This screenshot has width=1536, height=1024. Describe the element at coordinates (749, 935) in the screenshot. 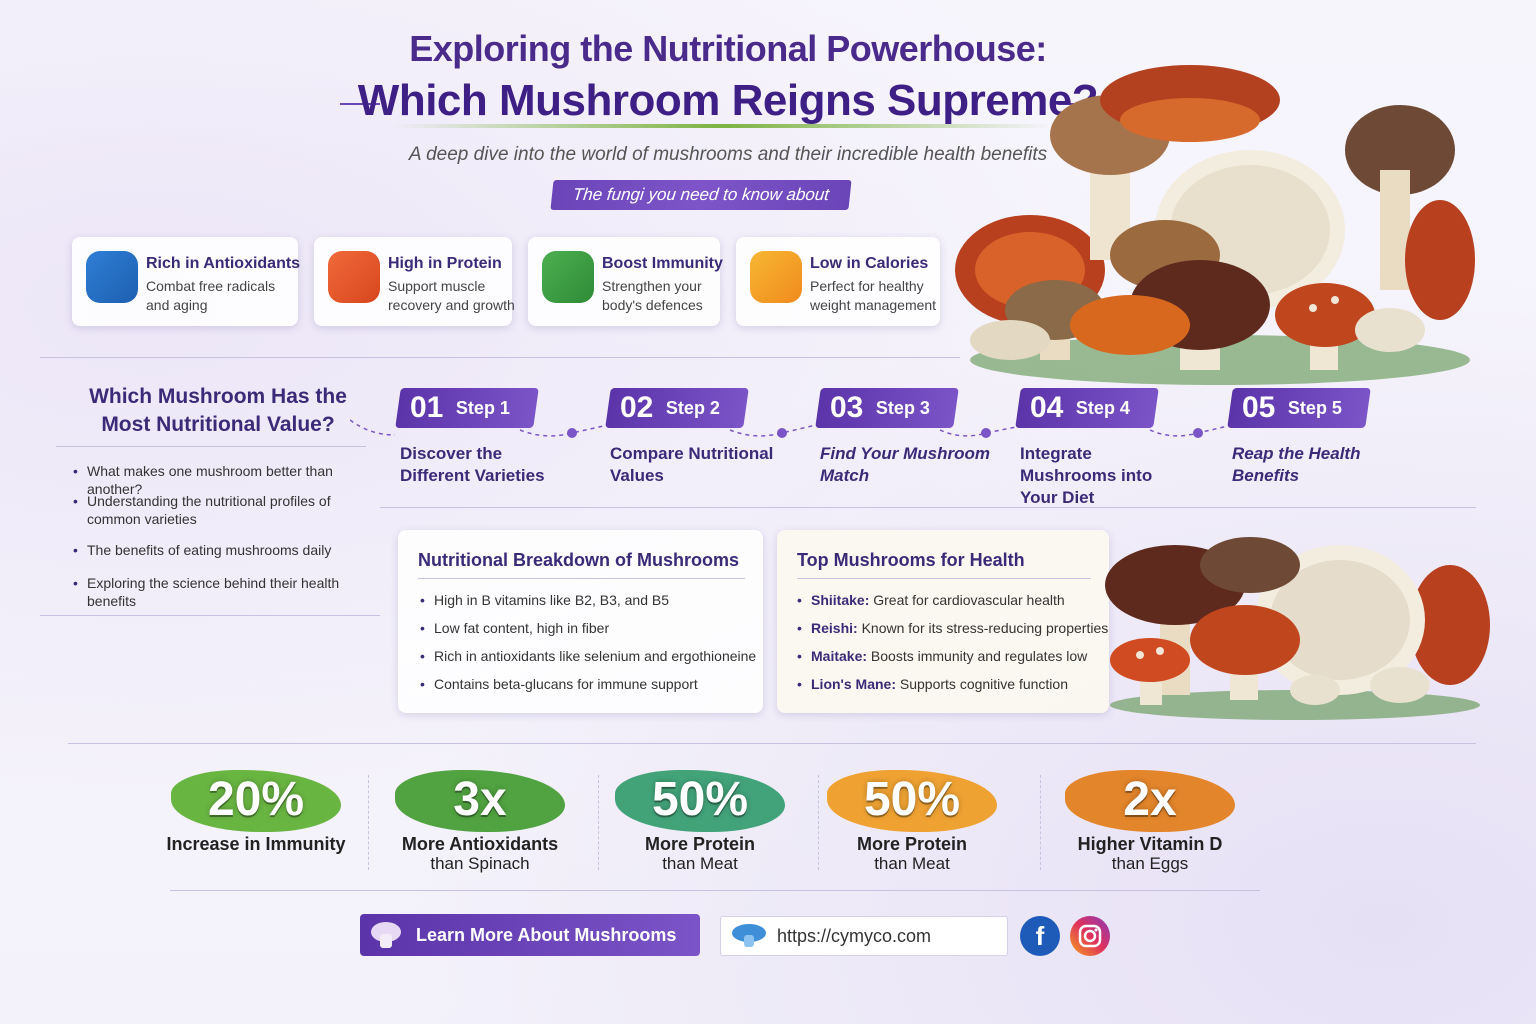

I see `url-icon` at that location.